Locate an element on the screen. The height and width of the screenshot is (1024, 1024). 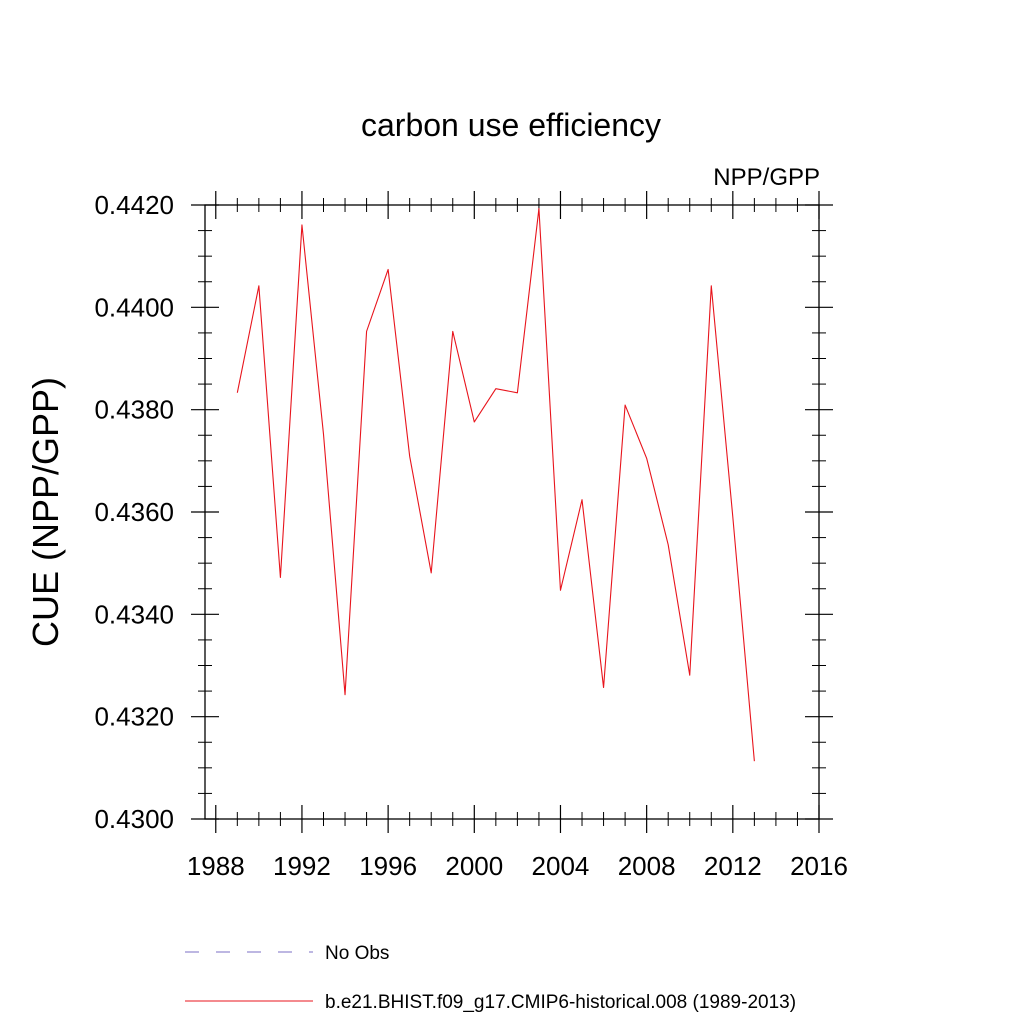
x-tick-label: 2000 is located at coordinates (474, 866).